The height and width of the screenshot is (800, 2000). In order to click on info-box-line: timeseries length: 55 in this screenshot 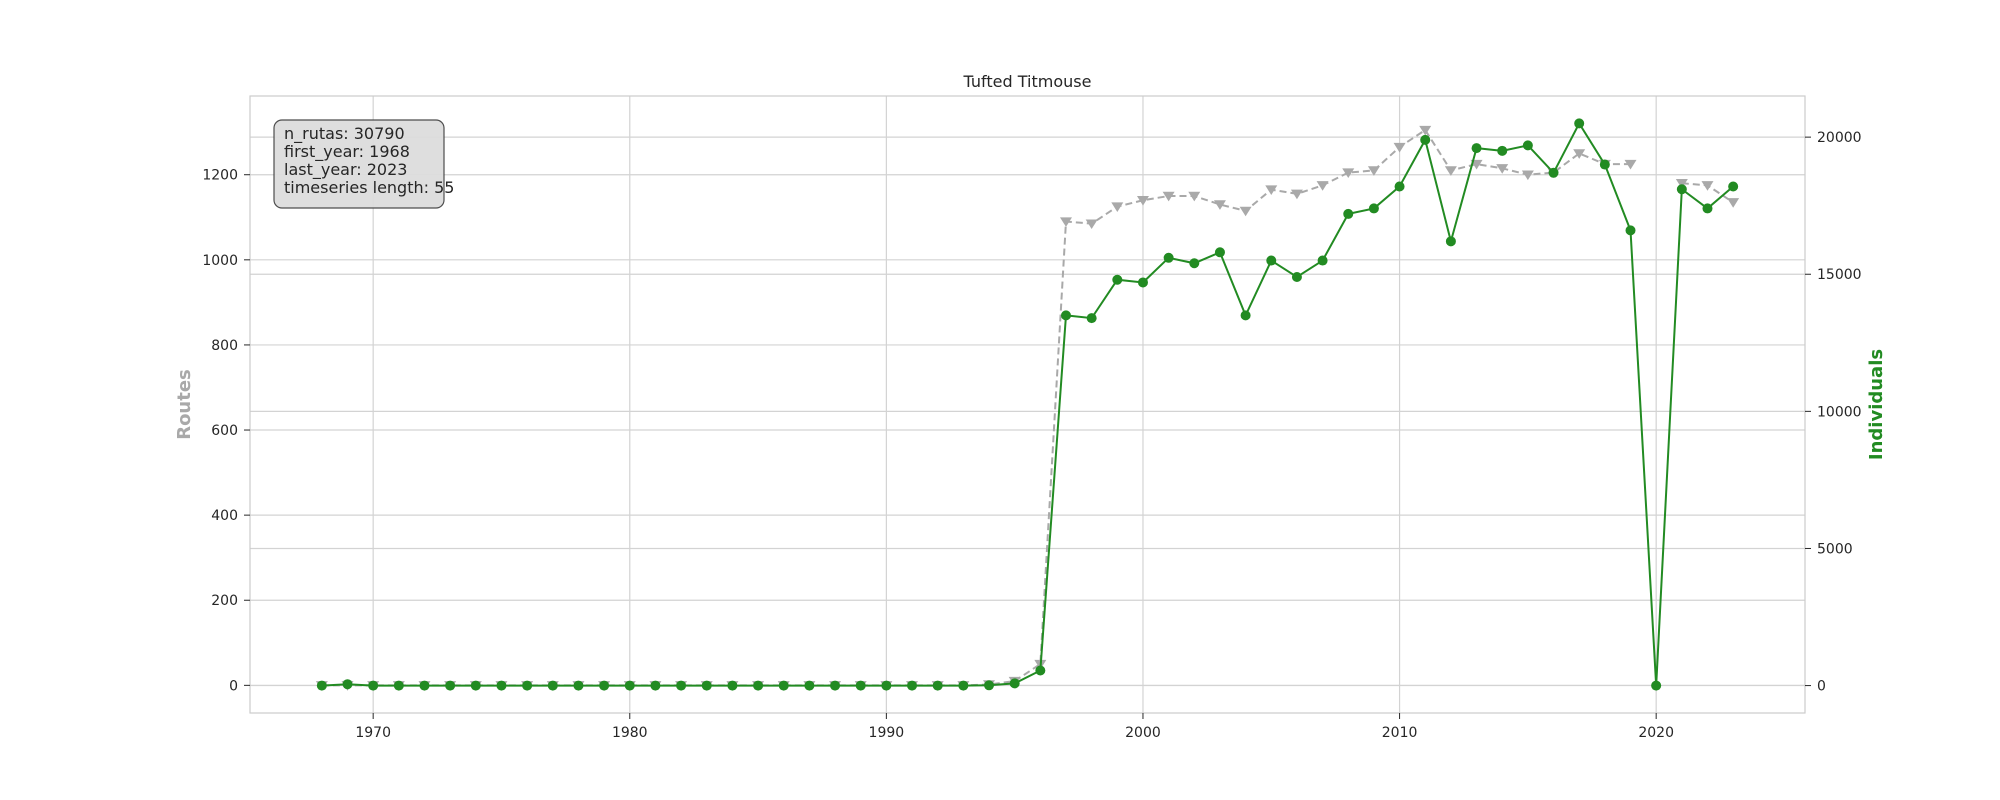, I will do `click(369, 187)`.